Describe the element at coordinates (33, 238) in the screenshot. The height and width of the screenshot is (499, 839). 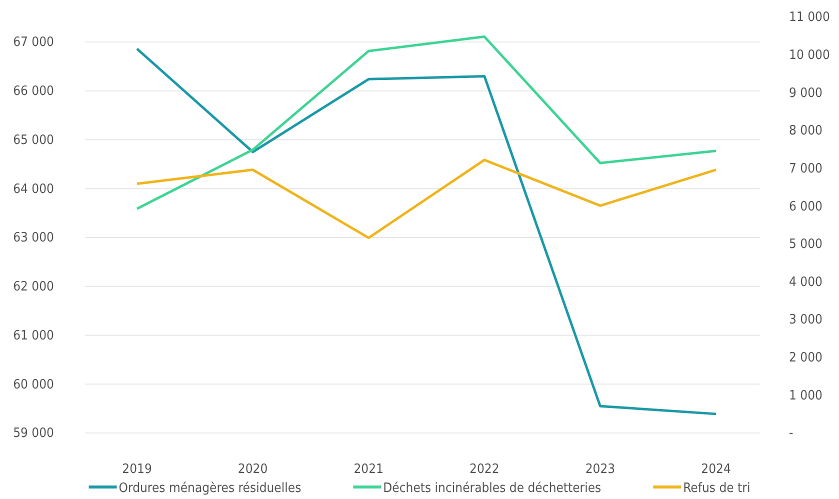
I see `y-tick-label: 63 000` at that location.